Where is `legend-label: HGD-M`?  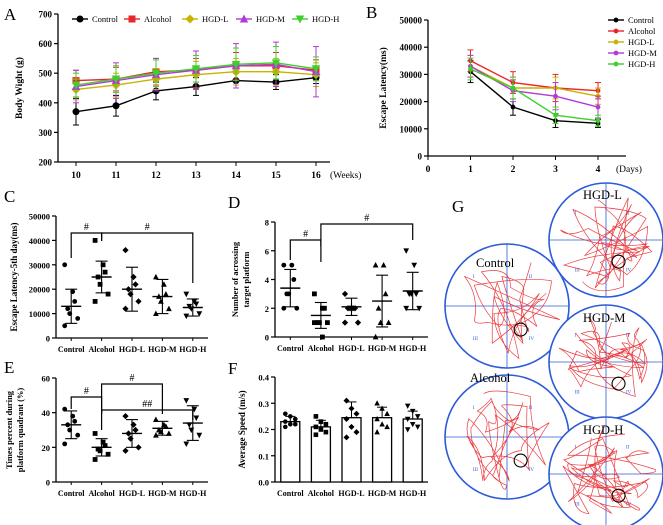
legend-label: HGD-M is located at coordinates (270, 19).